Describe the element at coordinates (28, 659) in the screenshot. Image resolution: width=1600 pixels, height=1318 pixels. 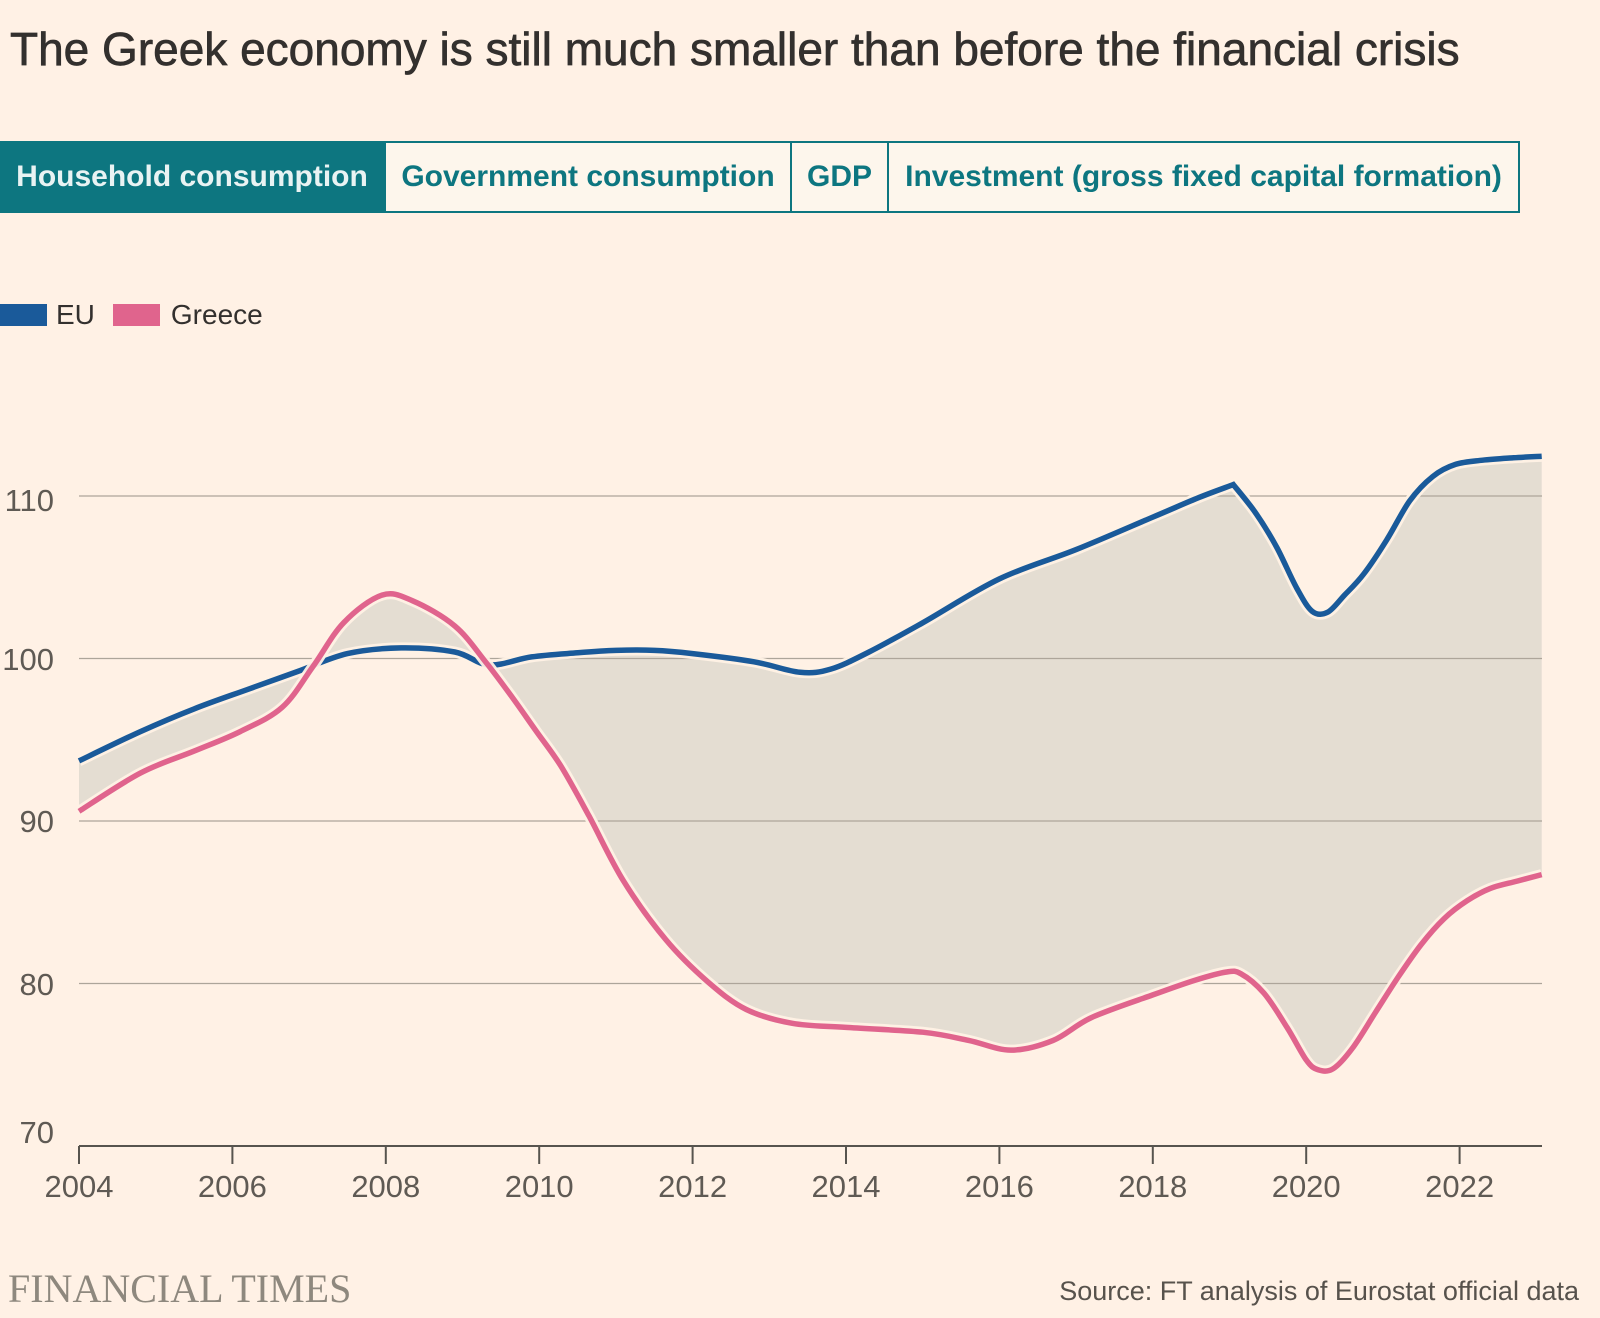
I see `svg-text: 100` at that location.